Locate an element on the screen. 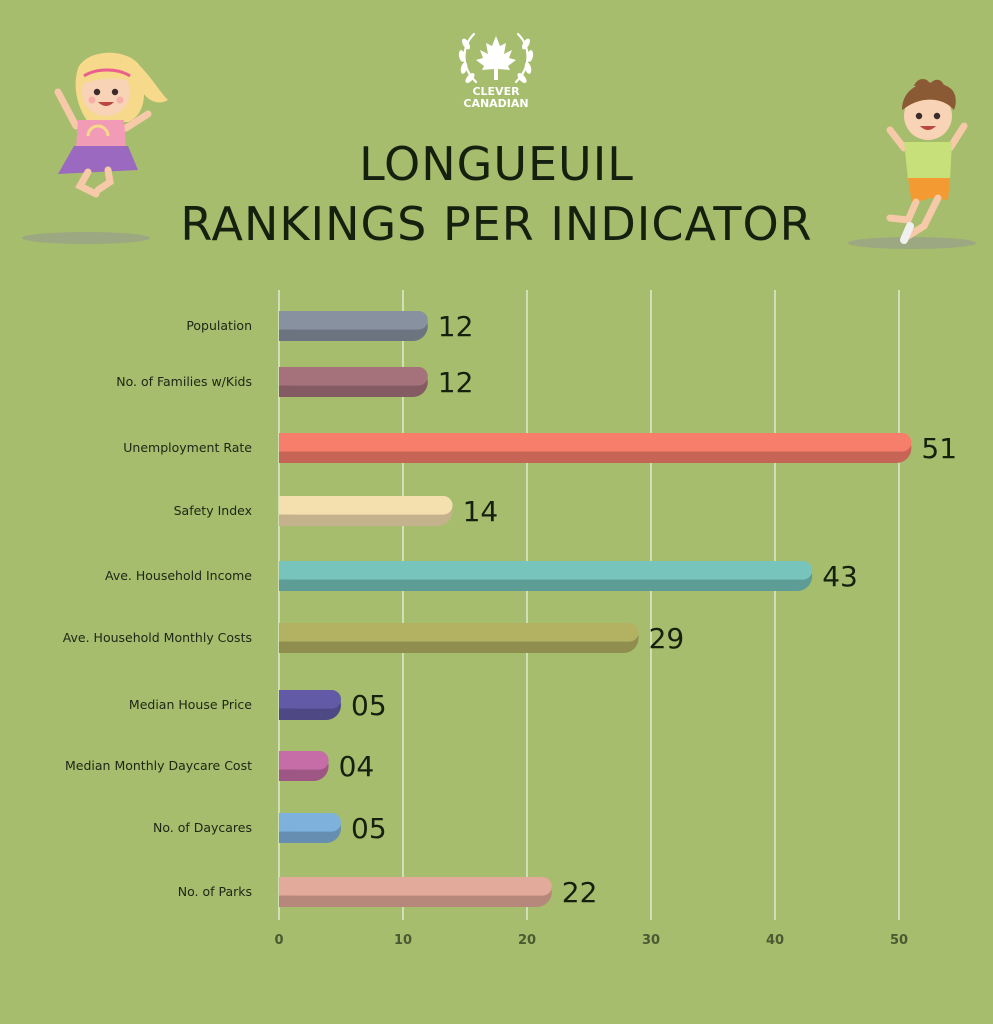 Image resolution: width=993 pixels, height=1024 pixels. x-tick-label: 0 is located at coordinates (278, 940).